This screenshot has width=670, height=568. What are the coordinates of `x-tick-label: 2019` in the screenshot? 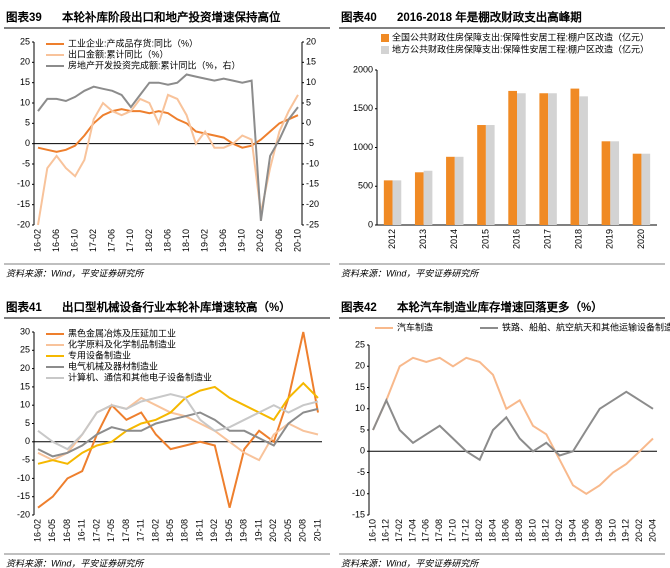 It's located at (610, 239).